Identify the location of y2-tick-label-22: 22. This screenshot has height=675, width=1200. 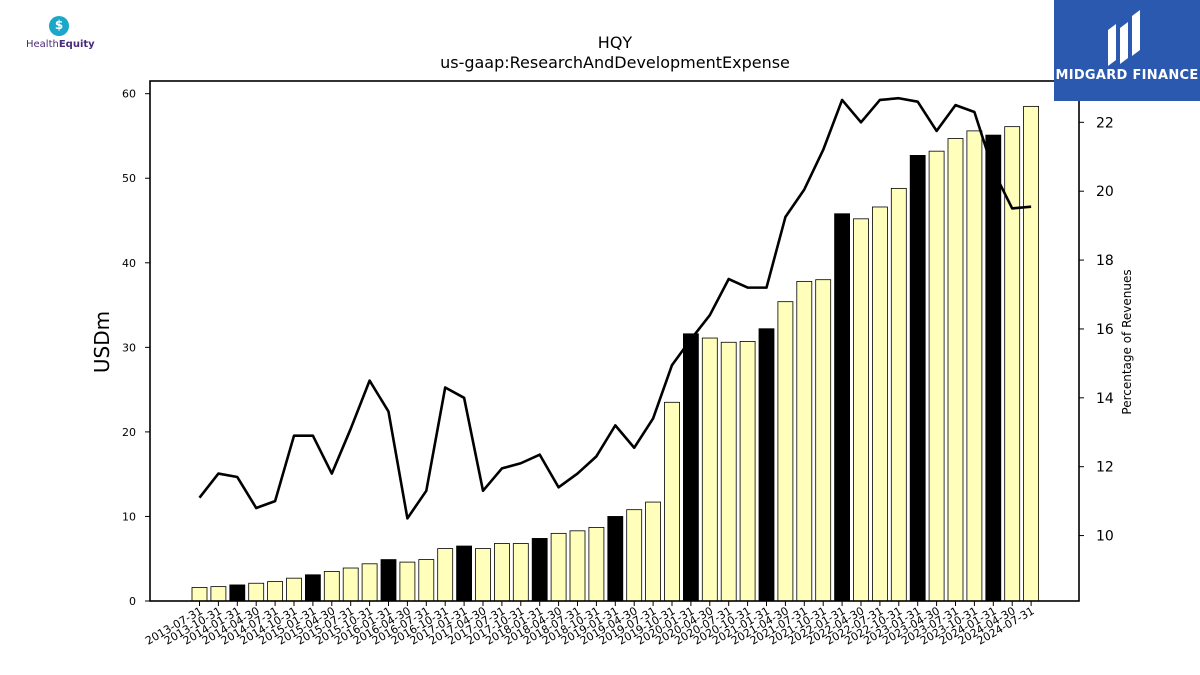
(1105, 123).